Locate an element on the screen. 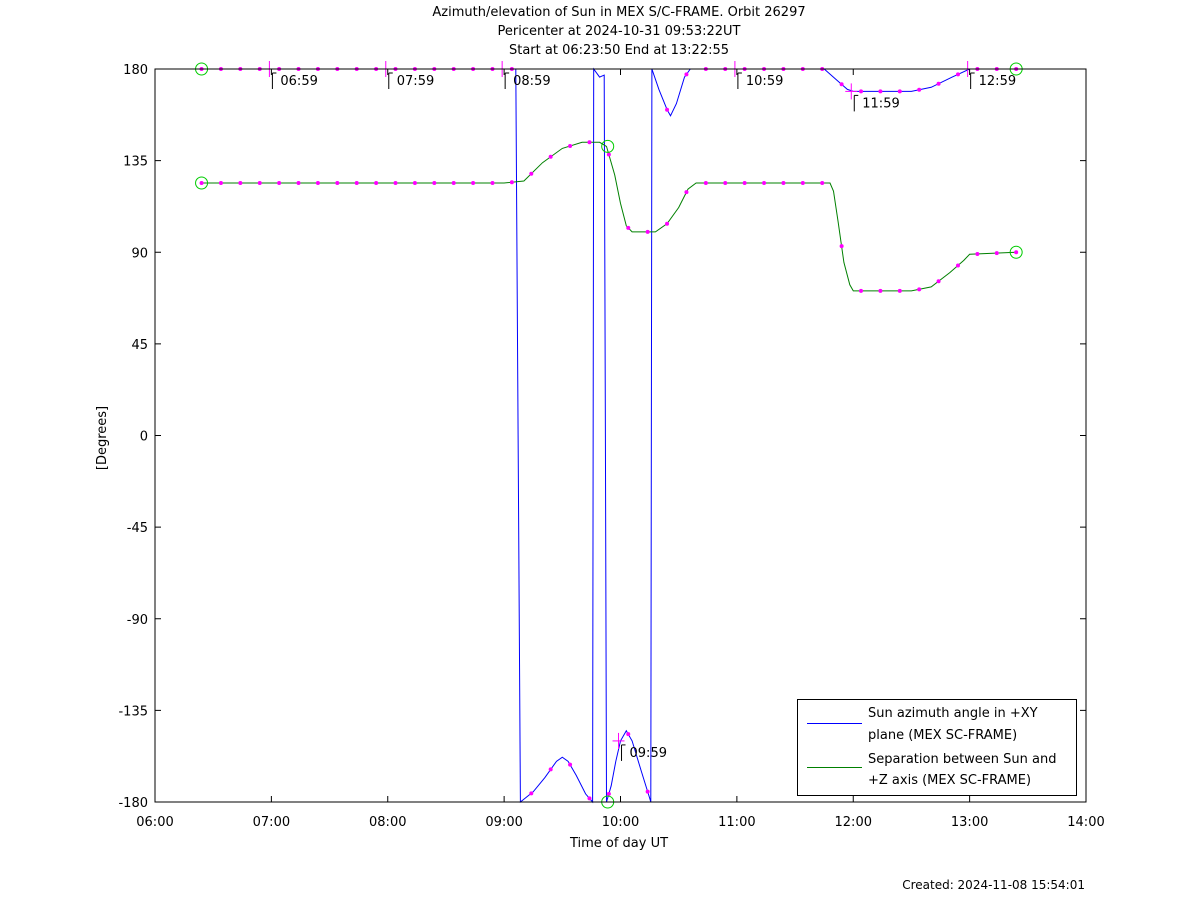 The height and width of the screenshot is (901, 1200). y-tick-label: 90 is located at coordinates (139, 253).